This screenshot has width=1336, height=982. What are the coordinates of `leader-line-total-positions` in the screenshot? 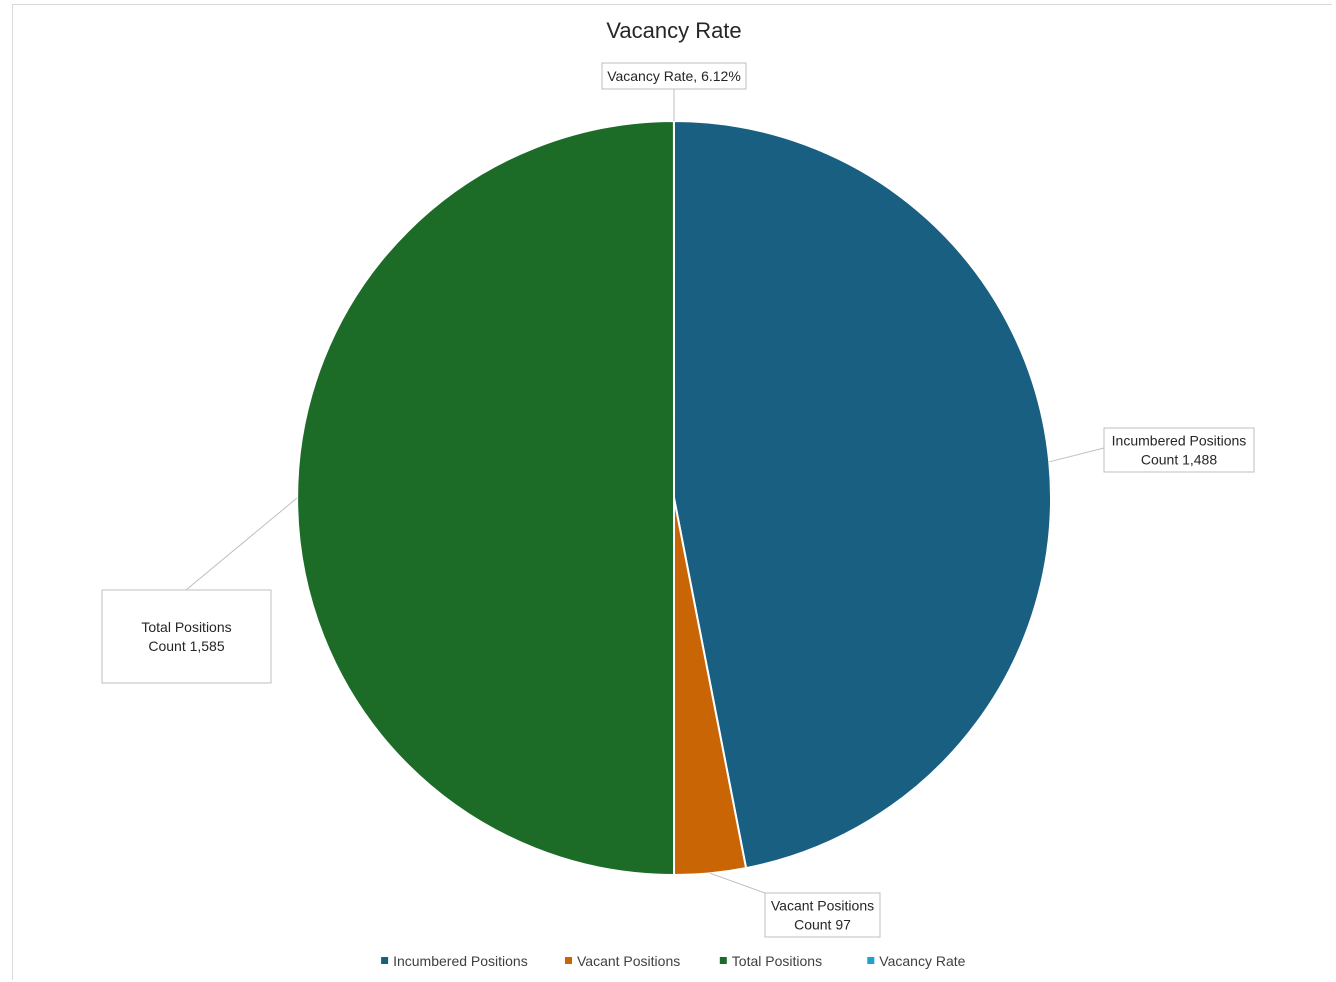 It's located at (241, 544).